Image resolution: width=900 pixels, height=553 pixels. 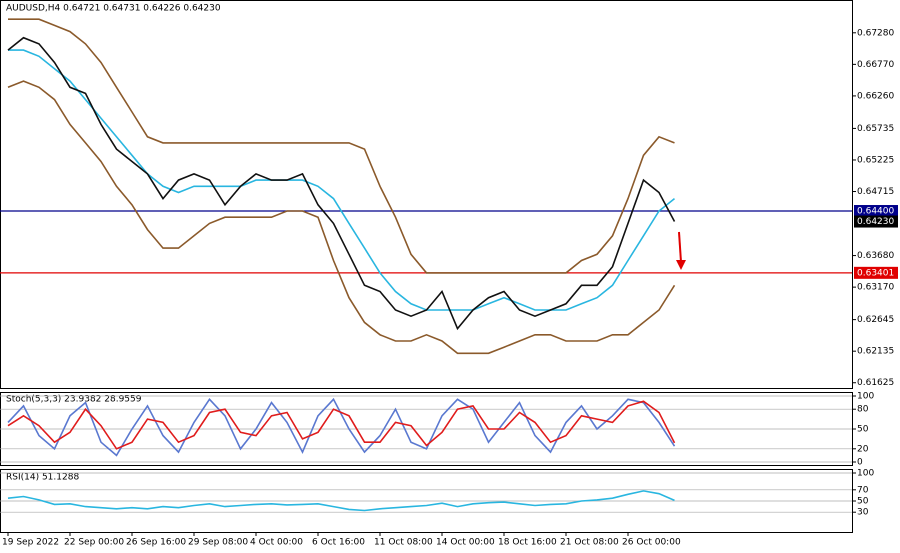 I want to click on y-tick-label: 0.64715, so click(x=875, y=192).